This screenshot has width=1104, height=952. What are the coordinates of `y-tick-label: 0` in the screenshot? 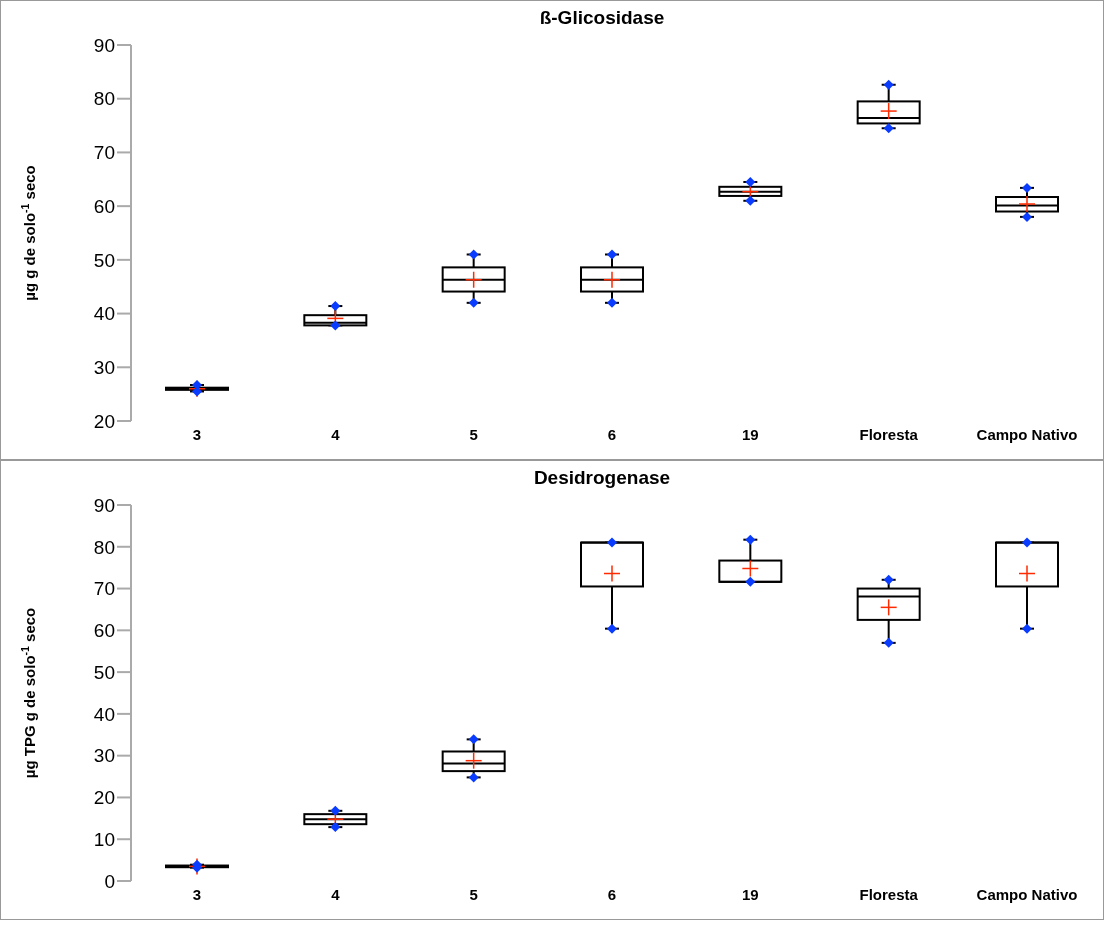 It's located at (109, 881).